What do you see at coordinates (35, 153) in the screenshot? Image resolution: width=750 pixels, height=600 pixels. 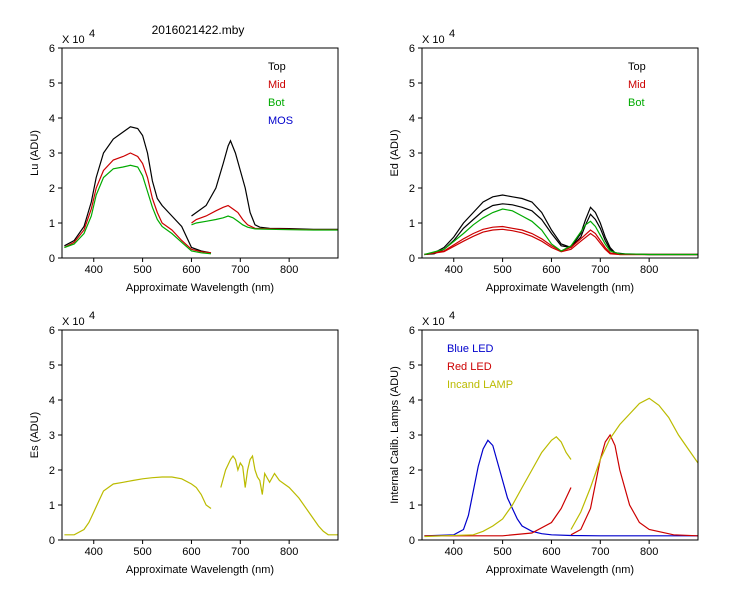 I see `y-axis-label: Lu (ADU)` at bounding box center [35, 153].